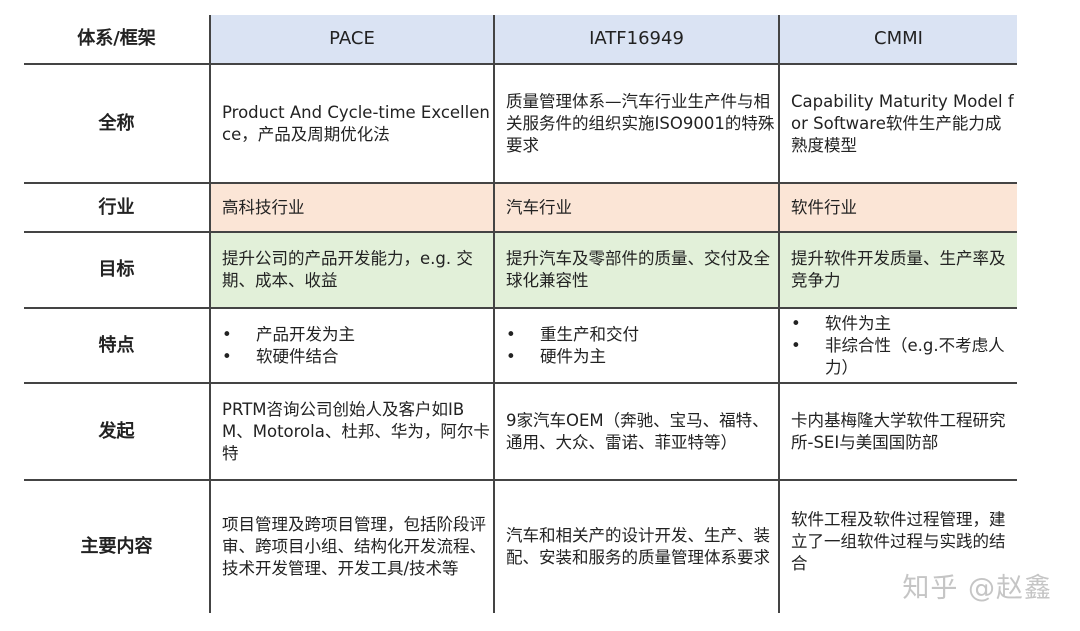 This screenshot has height=631, width=1080. I want to click on bullet-item: 硬件为主, so click(642, 357).